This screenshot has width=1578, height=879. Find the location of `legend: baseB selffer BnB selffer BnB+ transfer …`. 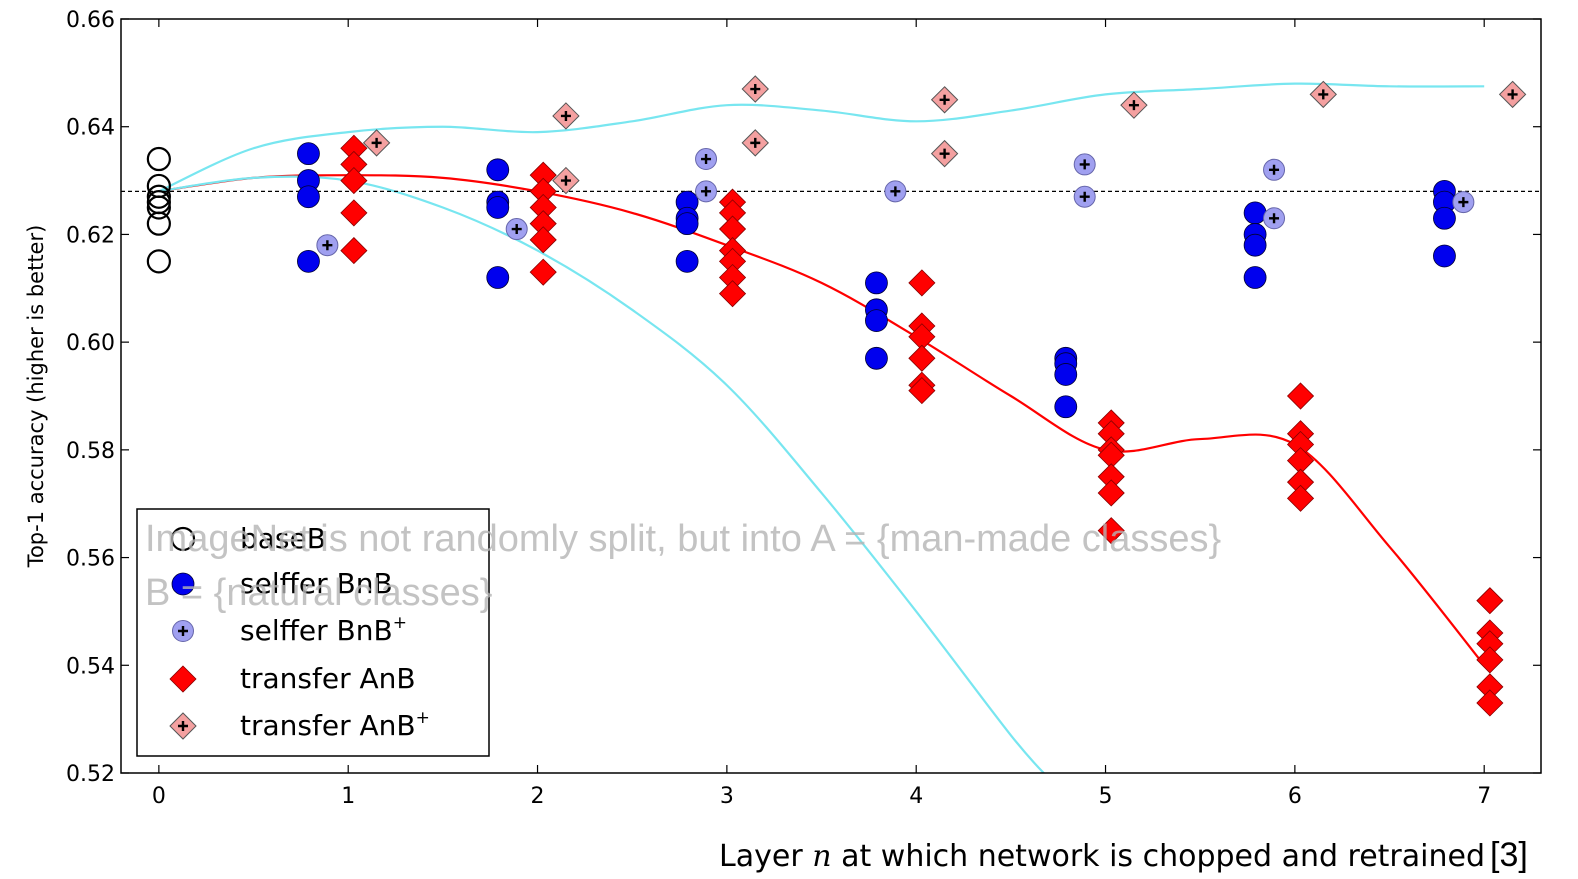

legend: baseB selffer BnB selffer BnB+ transfer … is located at coordinates (313, 632).